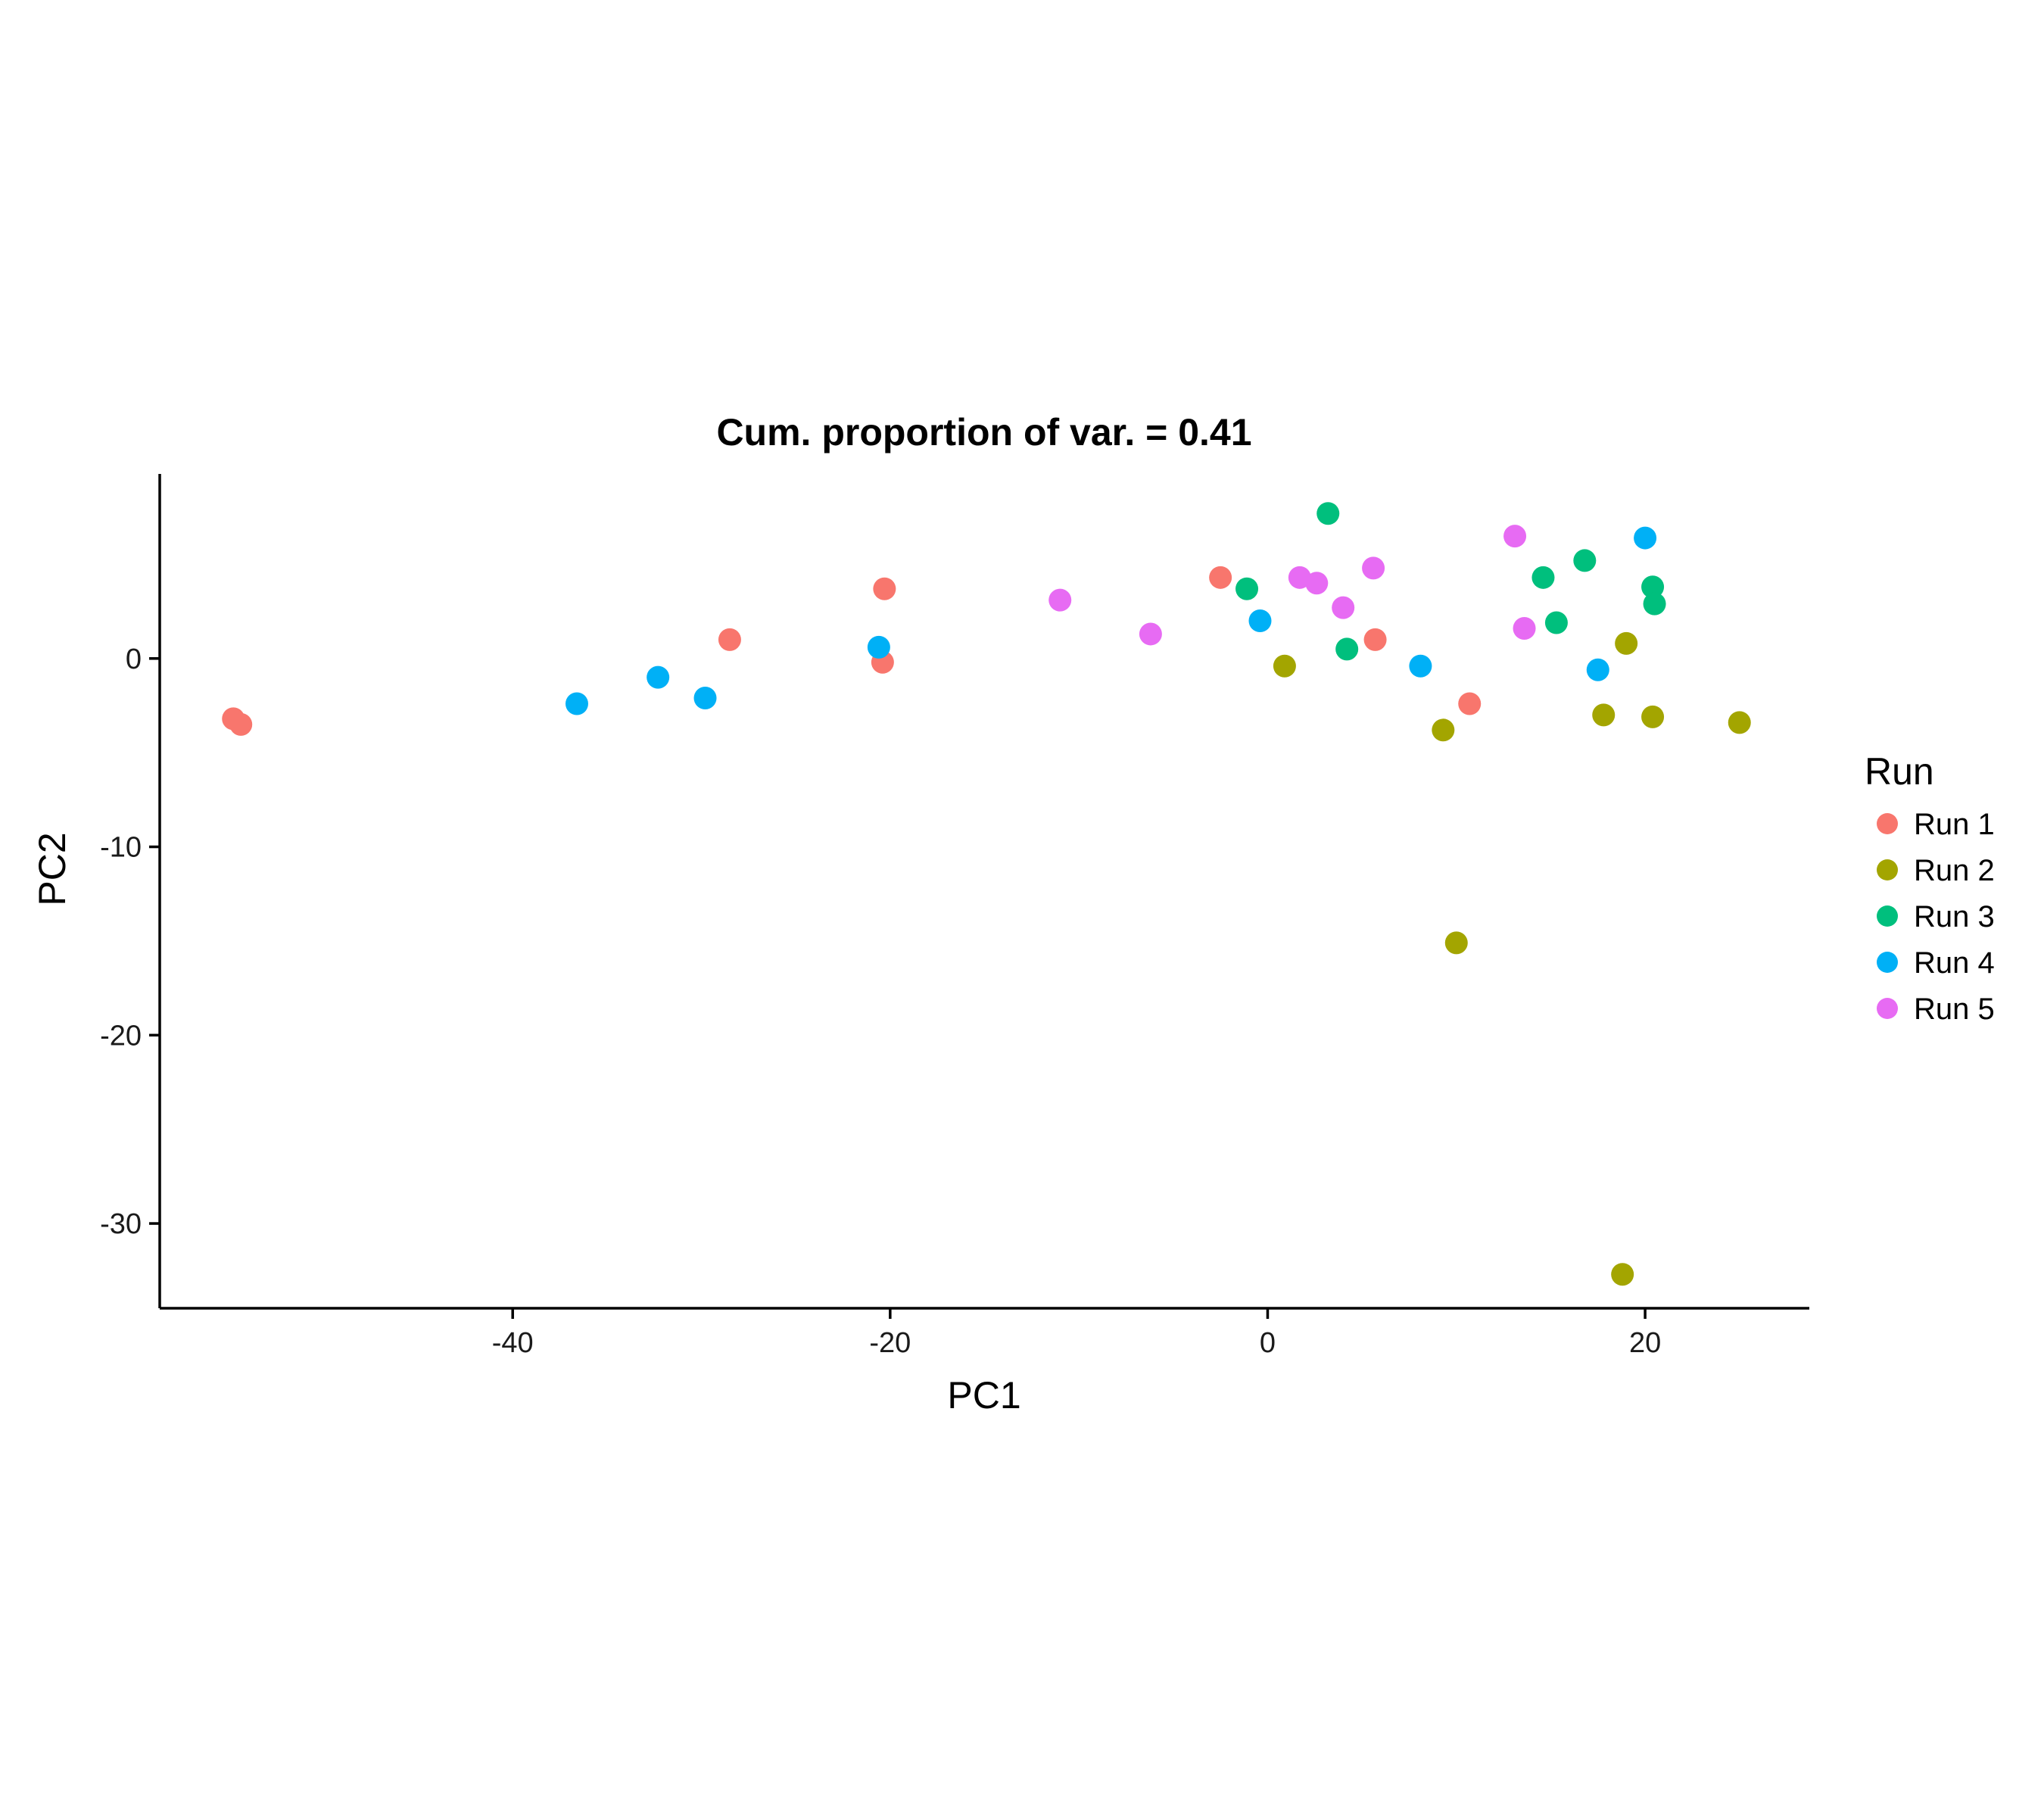 This screenshot has width=2044, height=1817. I want to click on y-axis-title: PC2, so click(52, 868).